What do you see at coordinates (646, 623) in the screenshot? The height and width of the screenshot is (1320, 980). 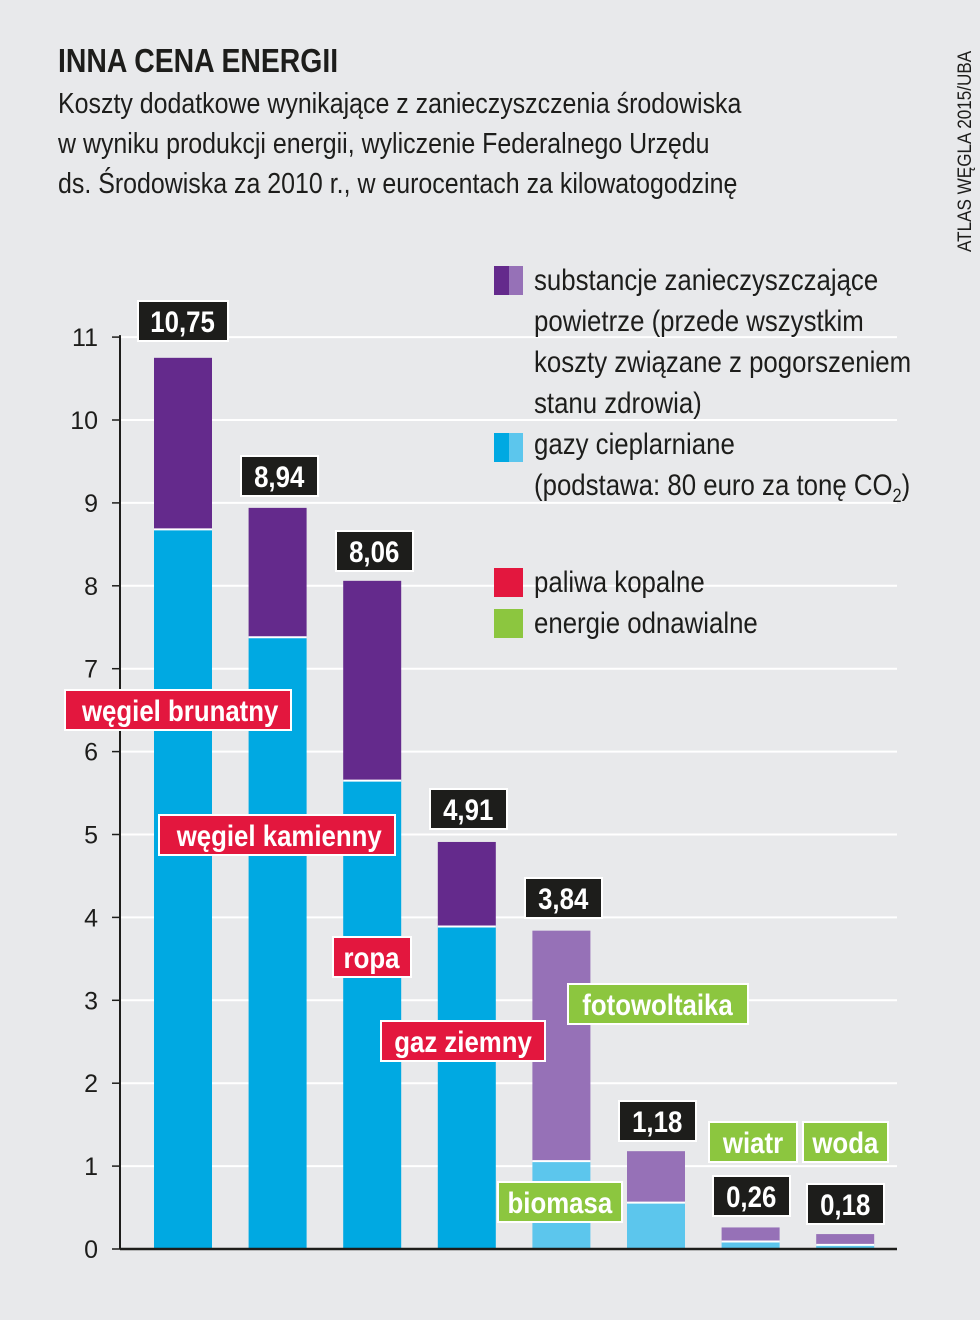 I see `legend-label-renewable: energie odnawialne` at bounding box center [646, 623].